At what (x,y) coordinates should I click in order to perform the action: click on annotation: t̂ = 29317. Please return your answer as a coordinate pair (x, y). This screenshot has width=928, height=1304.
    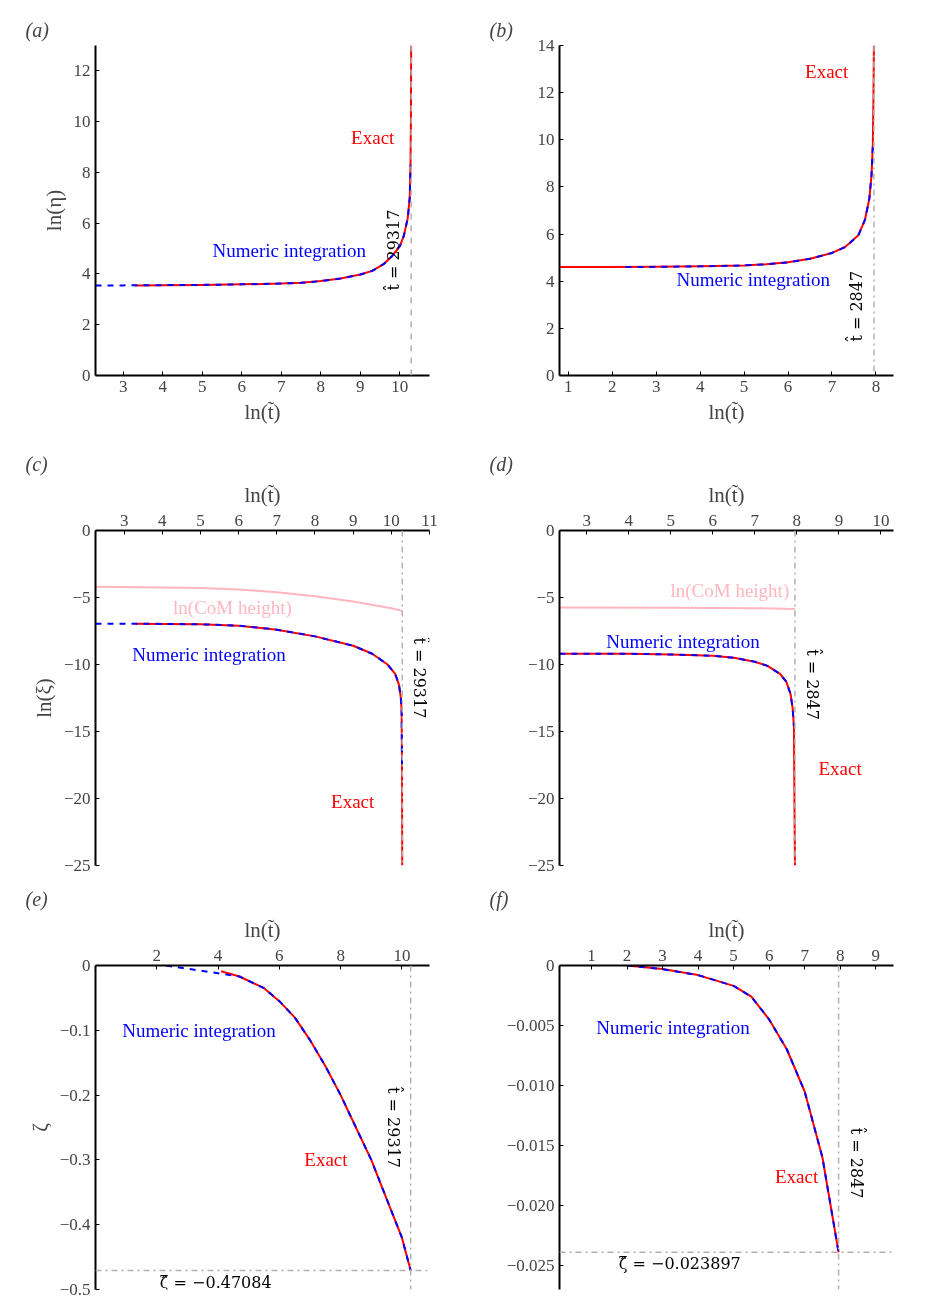
    Looking at the image, I should click on (394, 1127).